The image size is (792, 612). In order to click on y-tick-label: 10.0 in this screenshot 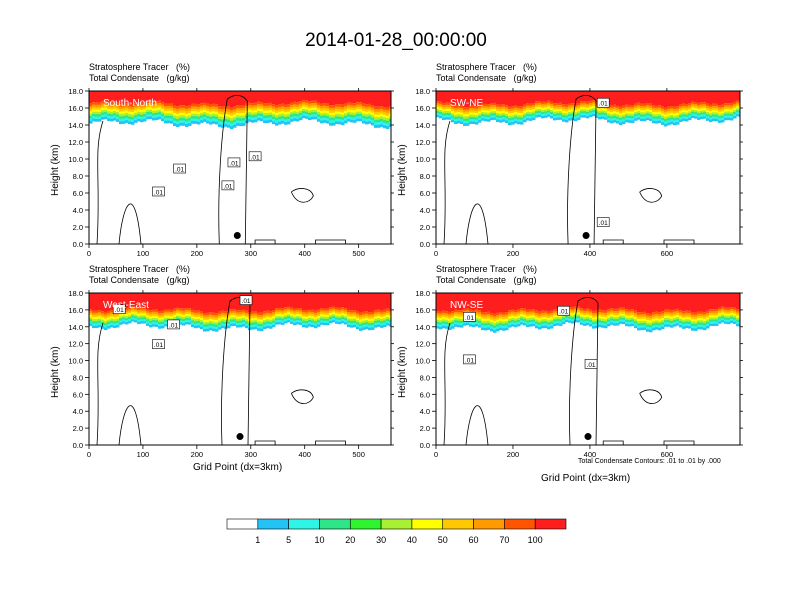, I will do `click(422, 361)`.